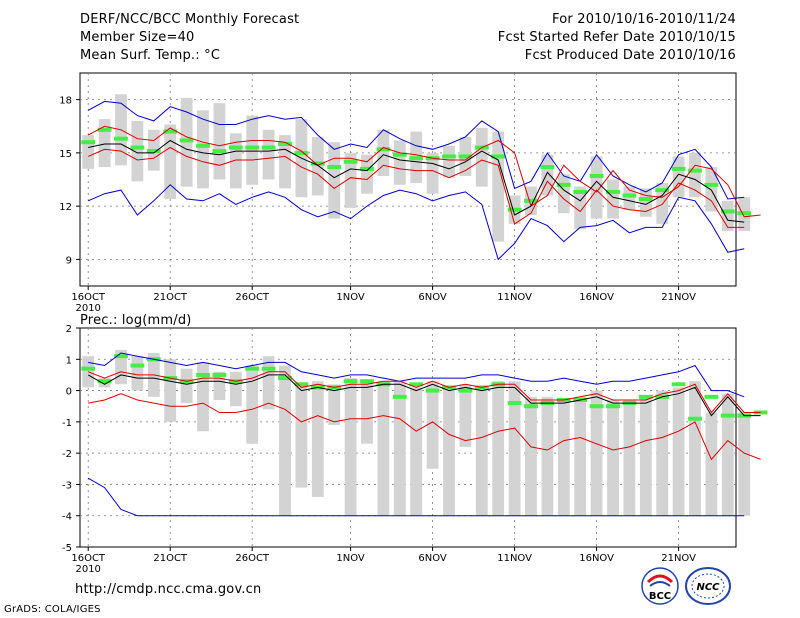  Describe the element at coordinates (168, 589) in the screenshot. I see `source-url: http://cmdp.ncc.cma.gov.cn` at that location.